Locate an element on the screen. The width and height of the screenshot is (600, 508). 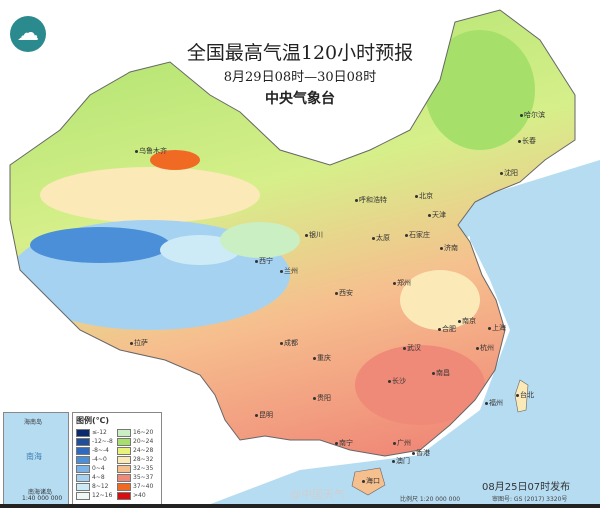
city-name: 香港 is located at coordinates (423, 453).